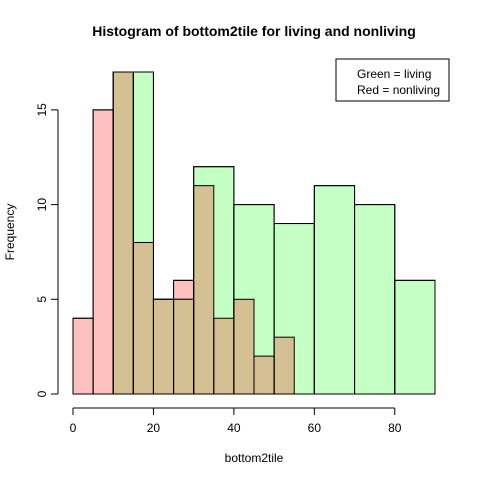  What do you see at coordinates (47, 250) in the screenshot?
I see `y-axis: 0 5 10 15` at bounding box center [47, 250].